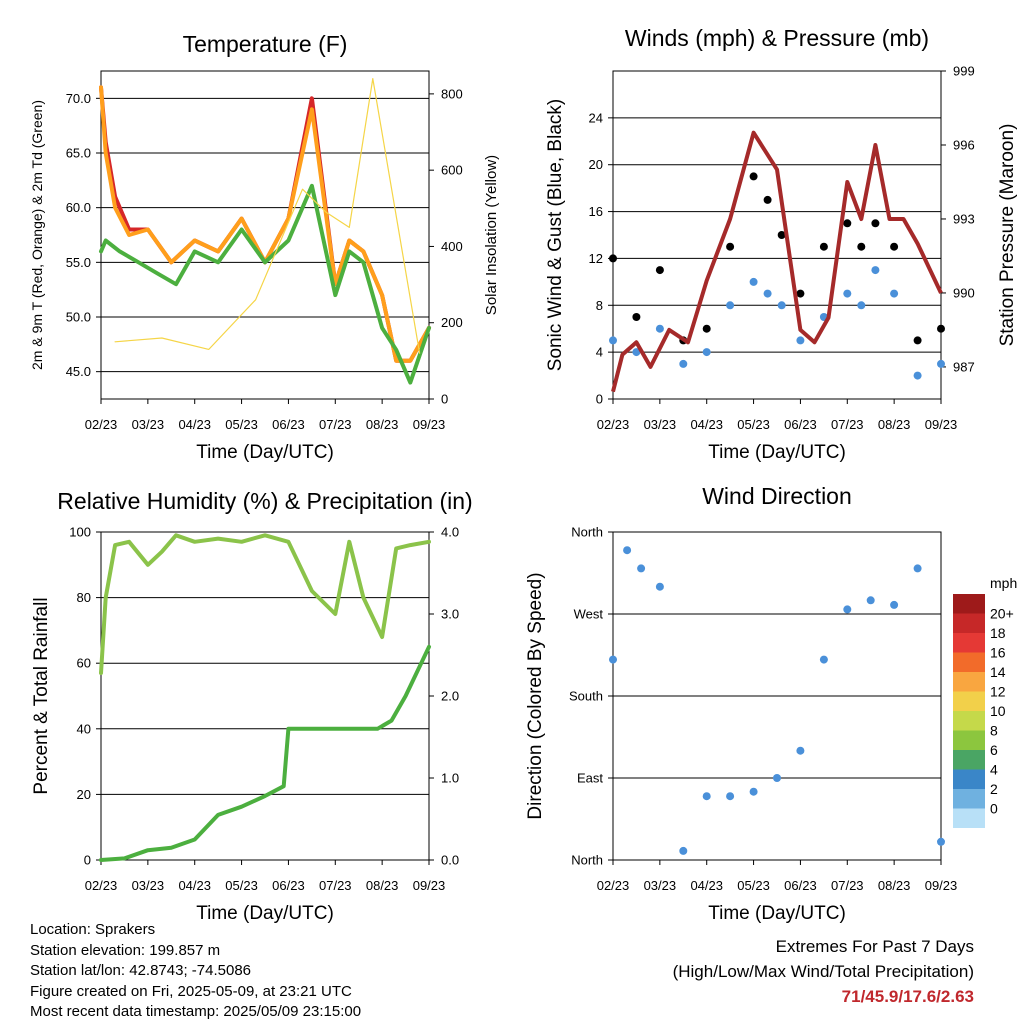 The height and width of the screenshot is (1024, 1024). What do you see at coordinates (429, 885) in the screenshot?
I see `x-tick-label-2-7: 09/23` at bounding box center [429, 885].